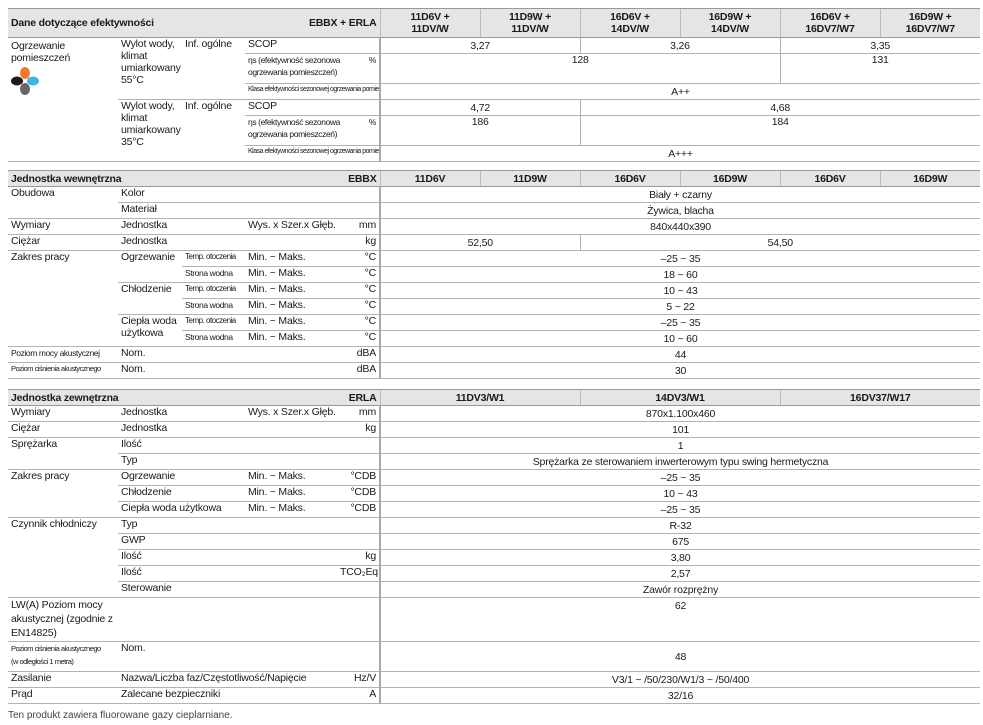  Describe the element at coordinates (479, 130) in the screenshot. I see `eta-value: 186` at that location.